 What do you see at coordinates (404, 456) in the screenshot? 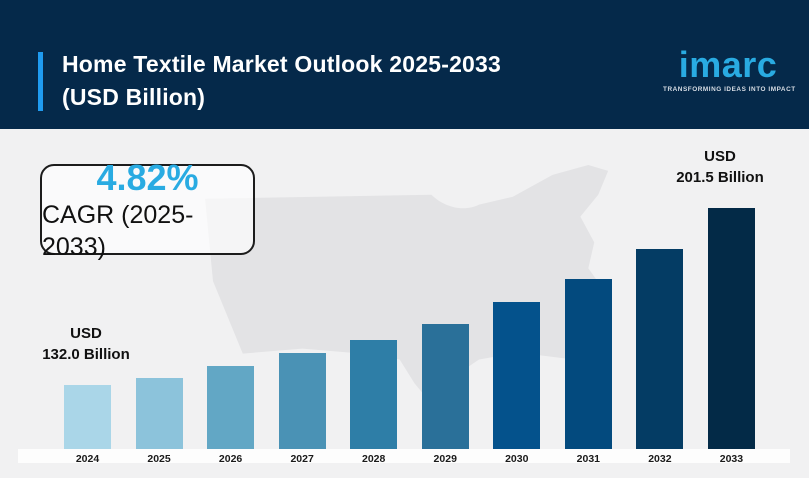
I see `x-axis` at bounding box center [404, 456].